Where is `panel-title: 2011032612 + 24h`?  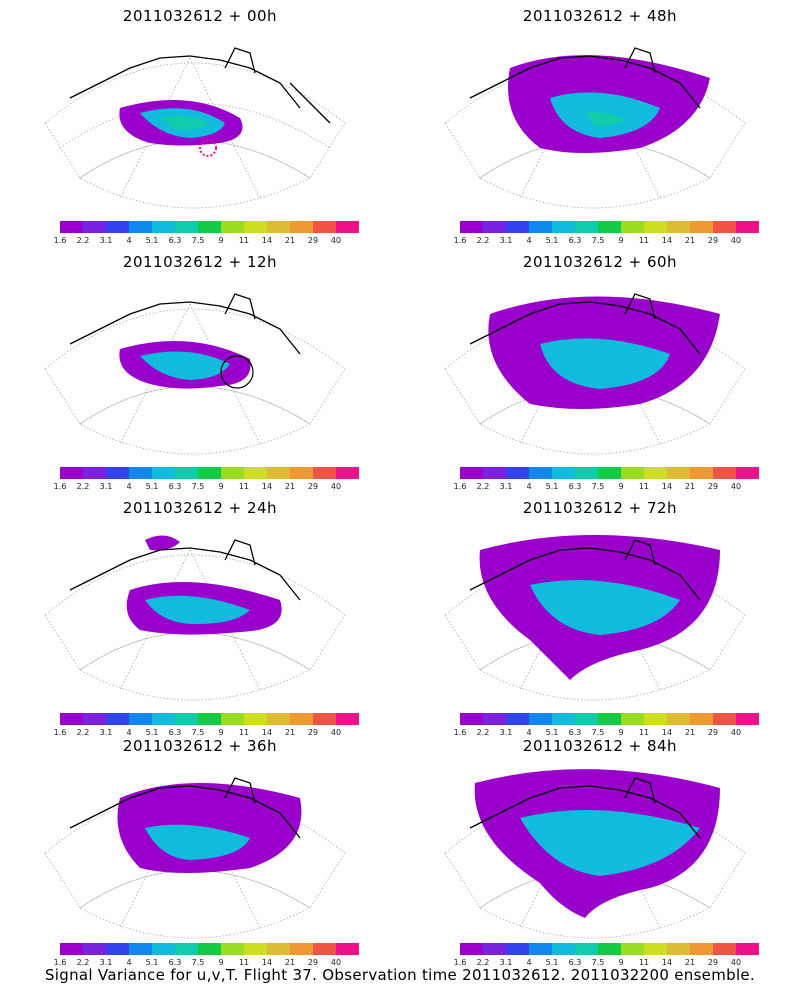 panel-title: 2011032612 + 24h is located at coordinates (200, 508).